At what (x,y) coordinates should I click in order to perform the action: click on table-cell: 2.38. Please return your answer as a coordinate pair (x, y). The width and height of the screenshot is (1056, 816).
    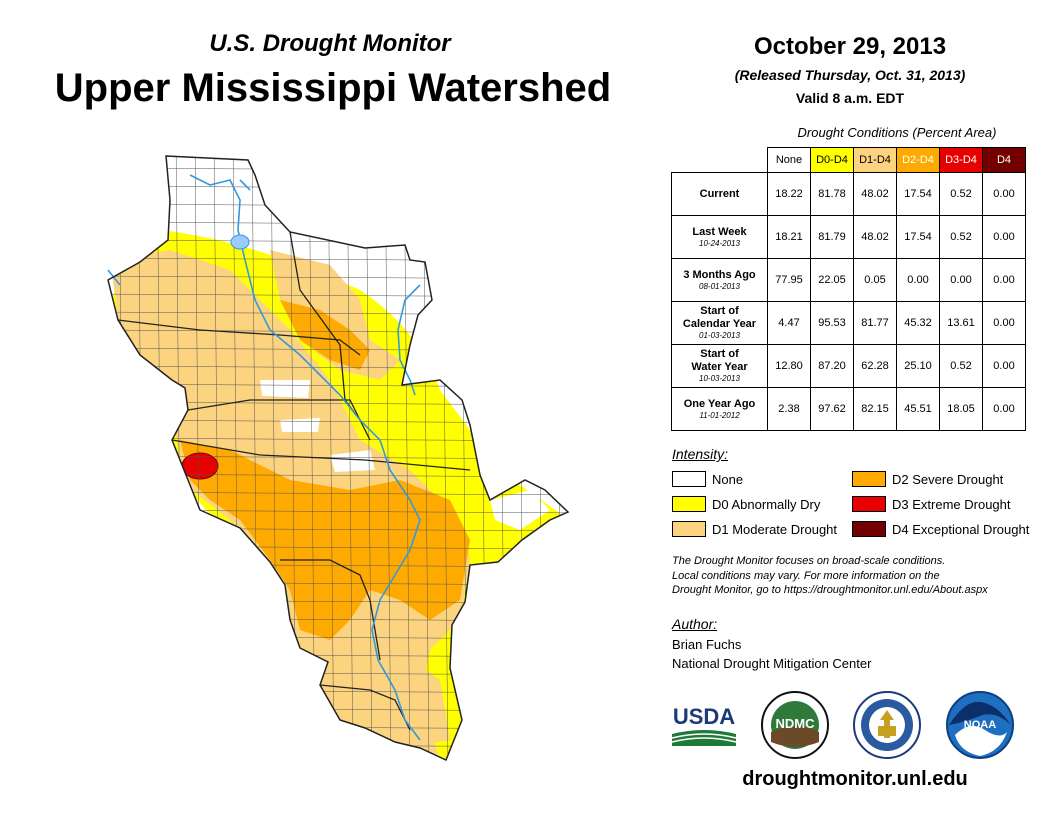
    Looking at the image, I should click on (789, 409).